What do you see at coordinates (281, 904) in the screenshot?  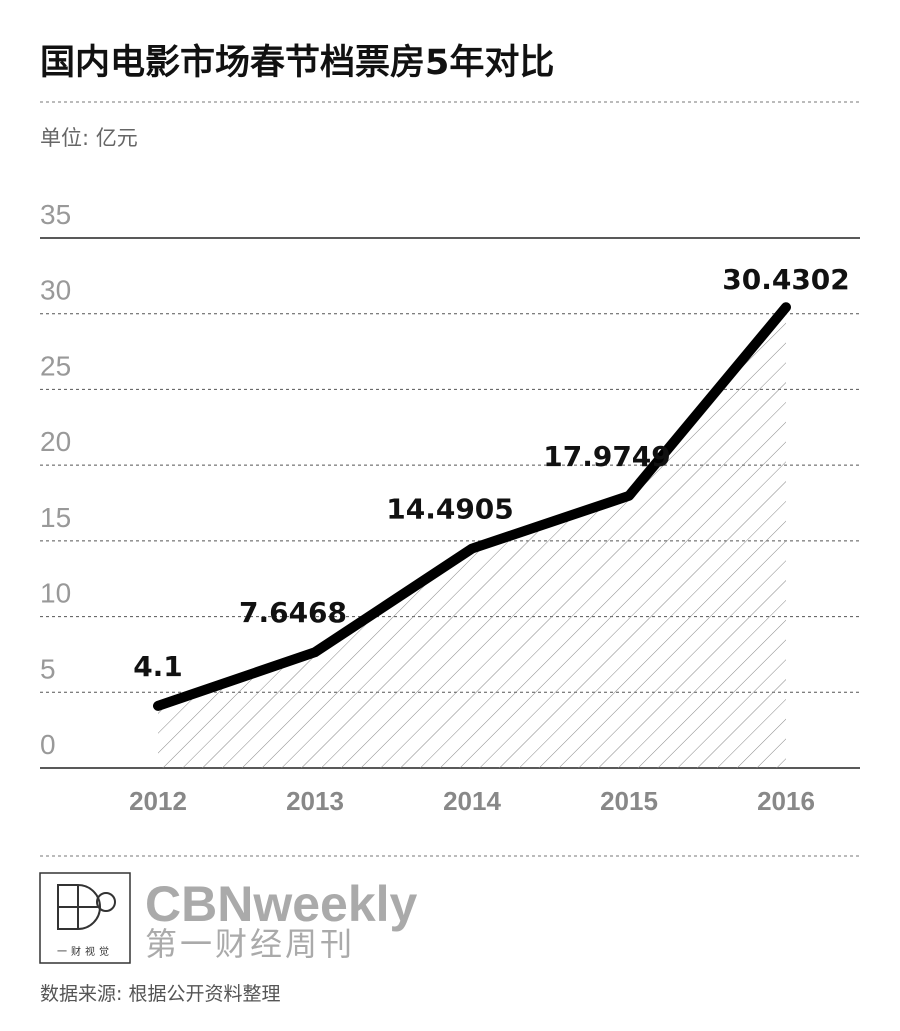 I see `brand-name: CBNweekly` at bounding box center [281, 904].